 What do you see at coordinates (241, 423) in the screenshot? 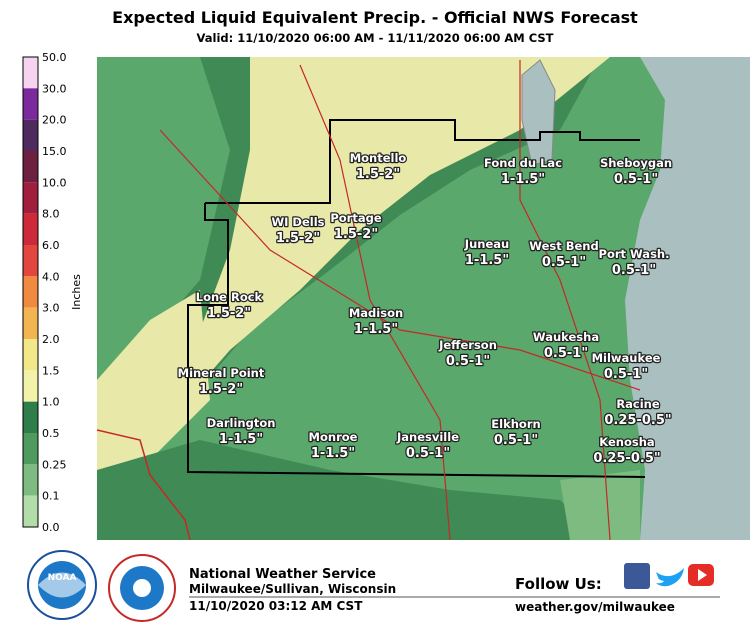
I see `place-name: Darlington` at bounding box center [241, 423].